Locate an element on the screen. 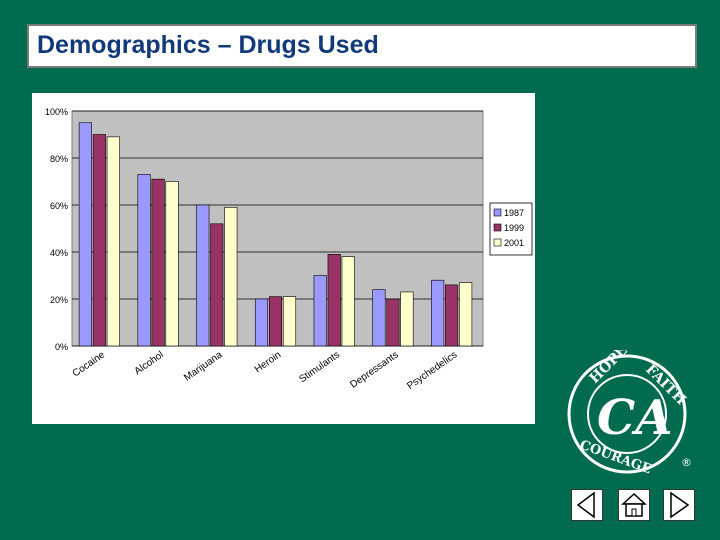 This screenshot has height=540, width=720. logo-text-hope: HOPE is located at coordinates (609, 368).